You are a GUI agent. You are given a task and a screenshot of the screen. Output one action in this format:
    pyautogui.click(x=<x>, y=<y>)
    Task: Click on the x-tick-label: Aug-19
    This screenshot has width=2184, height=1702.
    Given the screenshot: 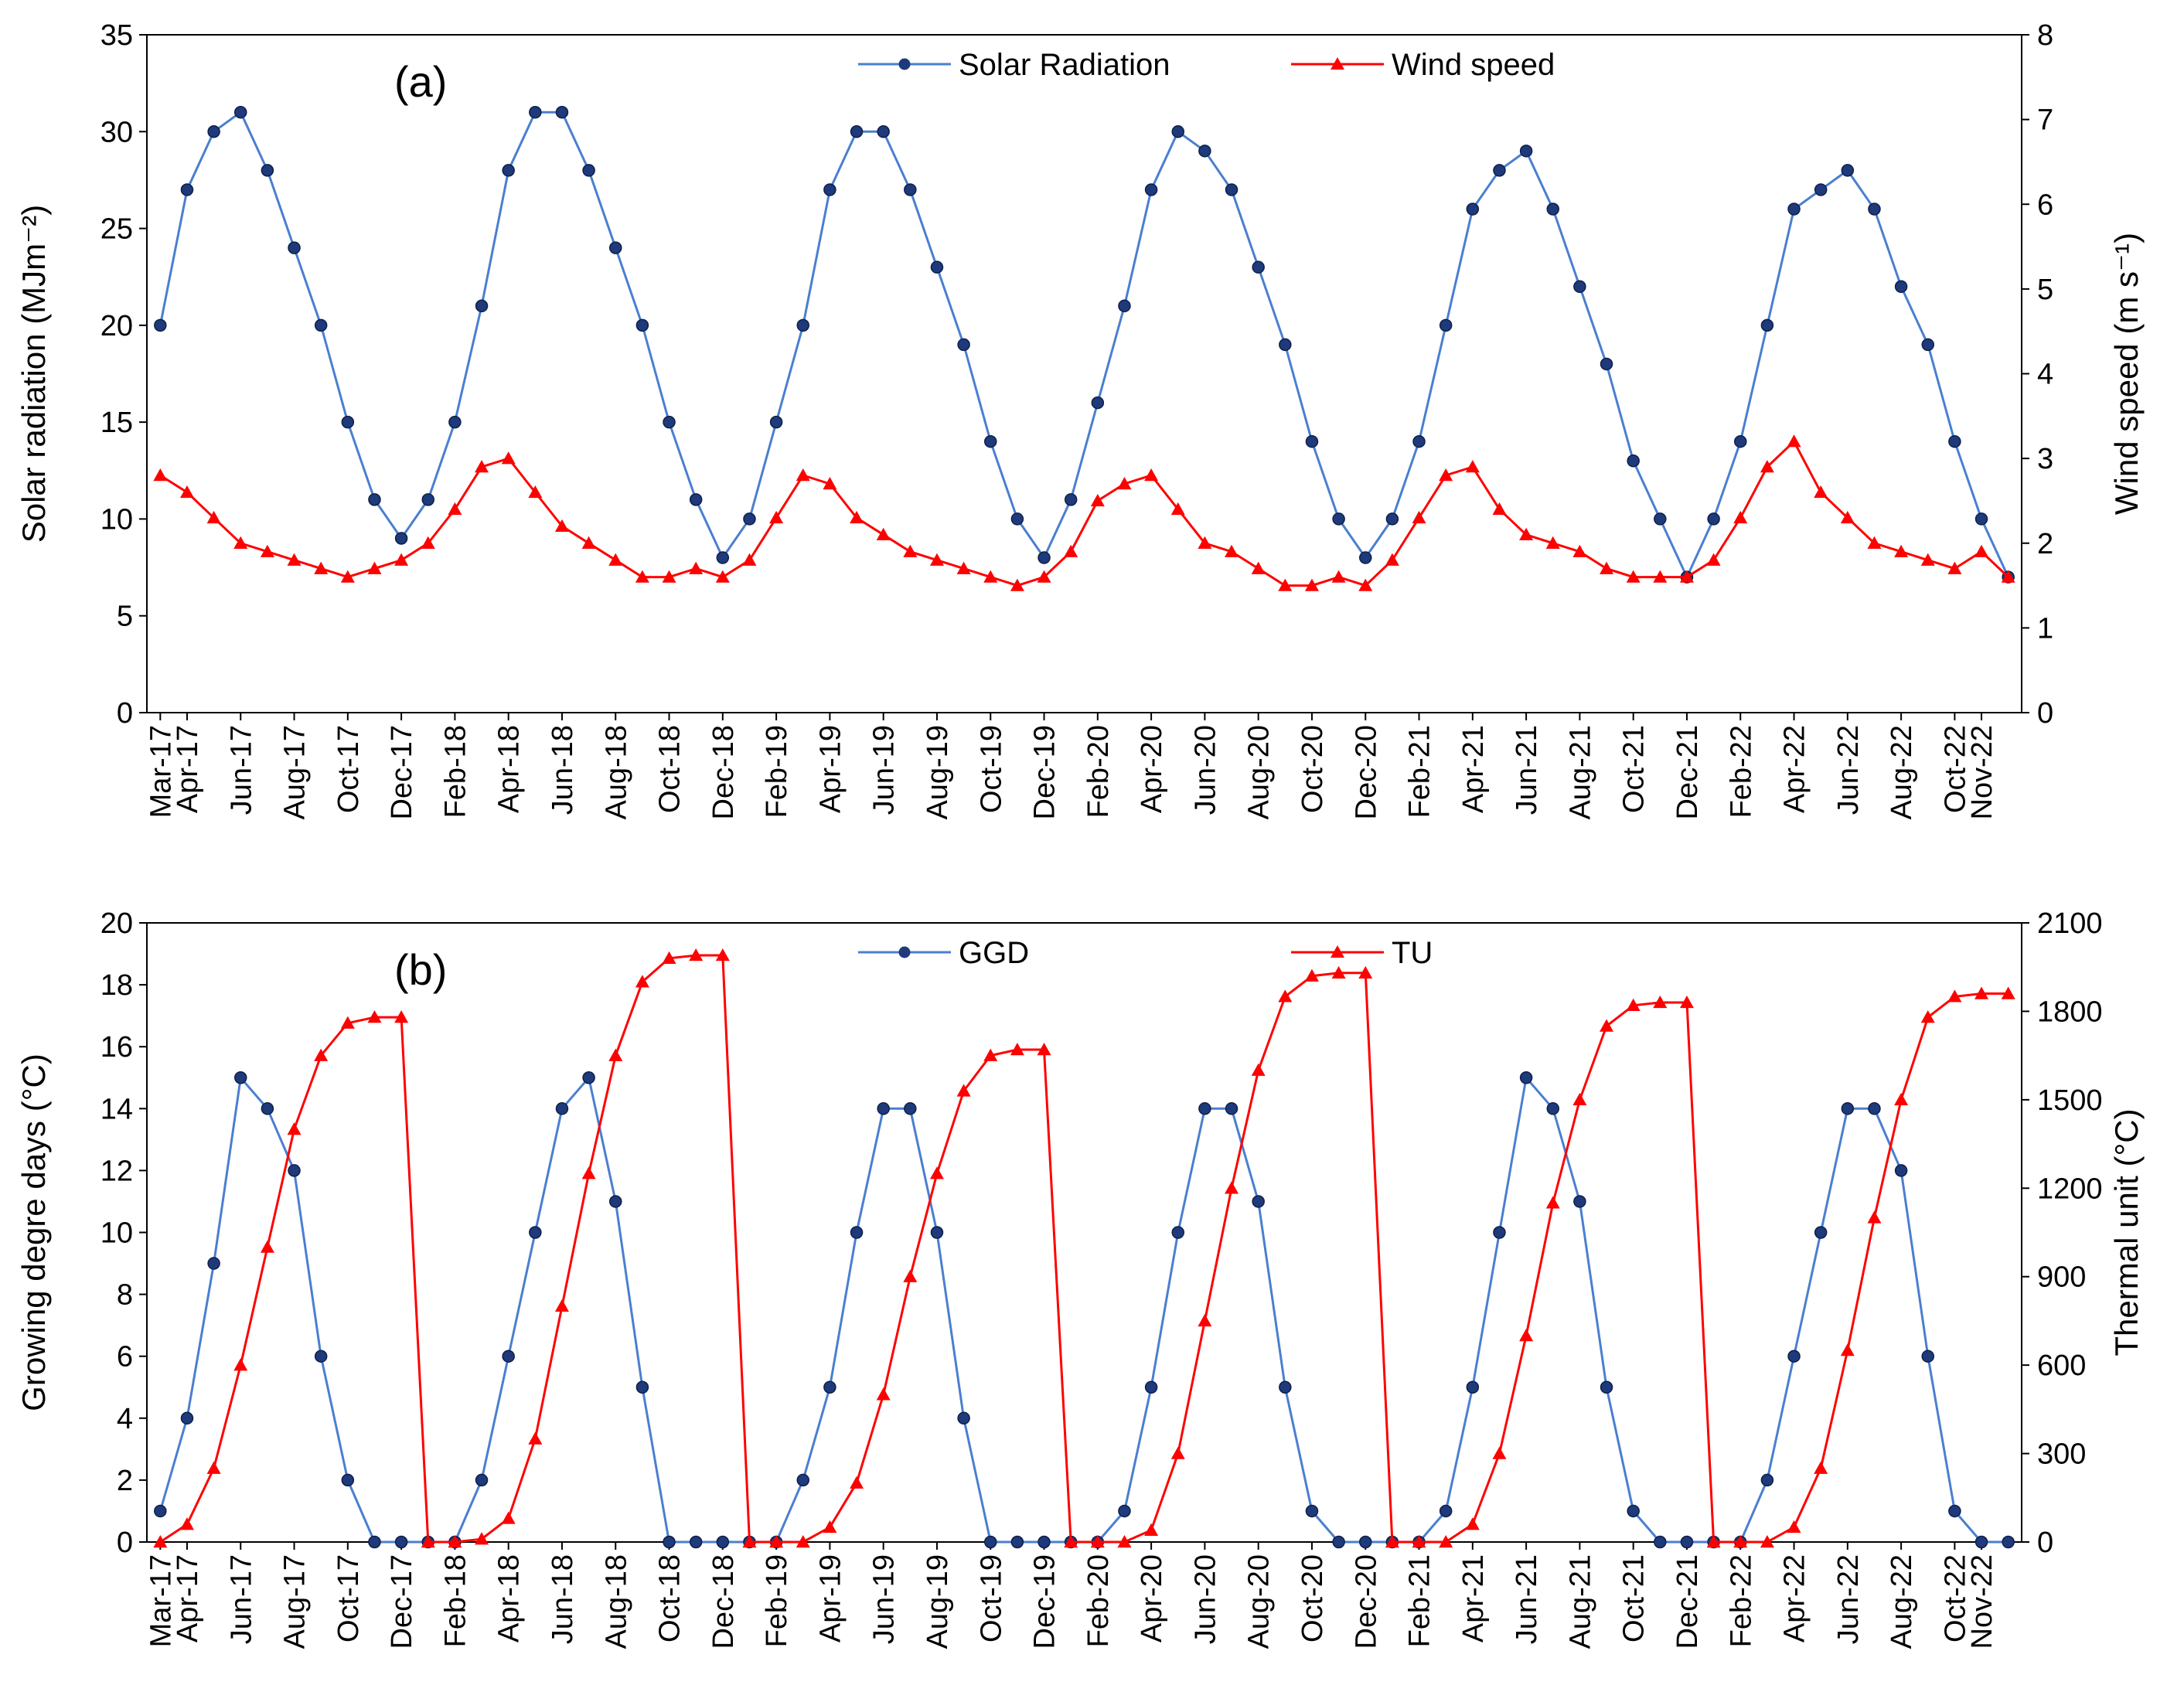 What is the action you would take?
    pyautogui.click(x=938, y=772)
    